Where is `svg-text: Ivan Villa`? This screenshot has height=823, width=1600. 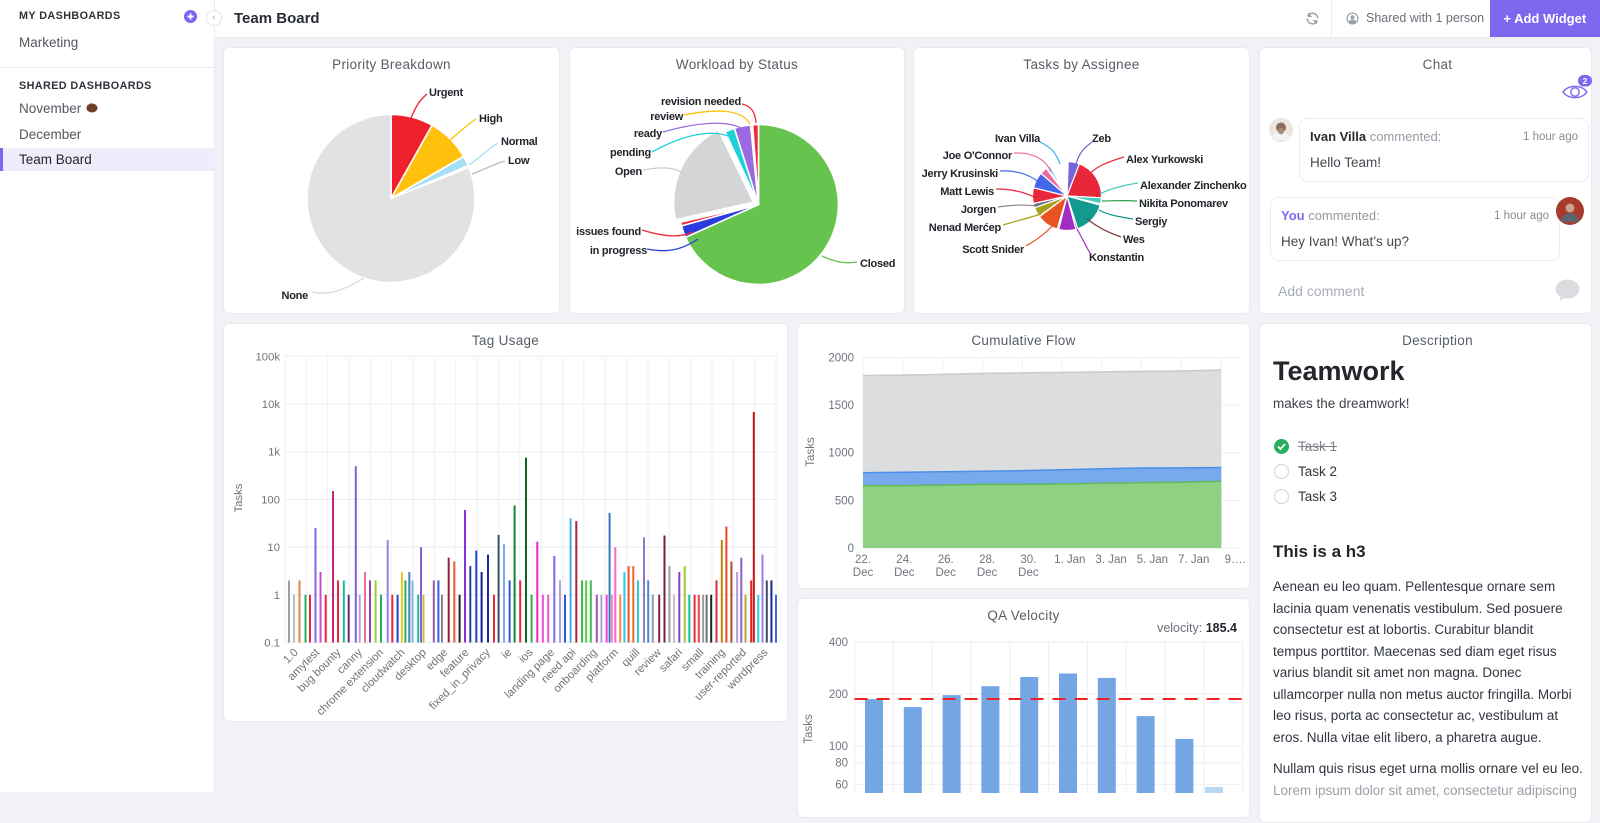
svg-text: Ivan Villa is located at coordinates (1018, 139).